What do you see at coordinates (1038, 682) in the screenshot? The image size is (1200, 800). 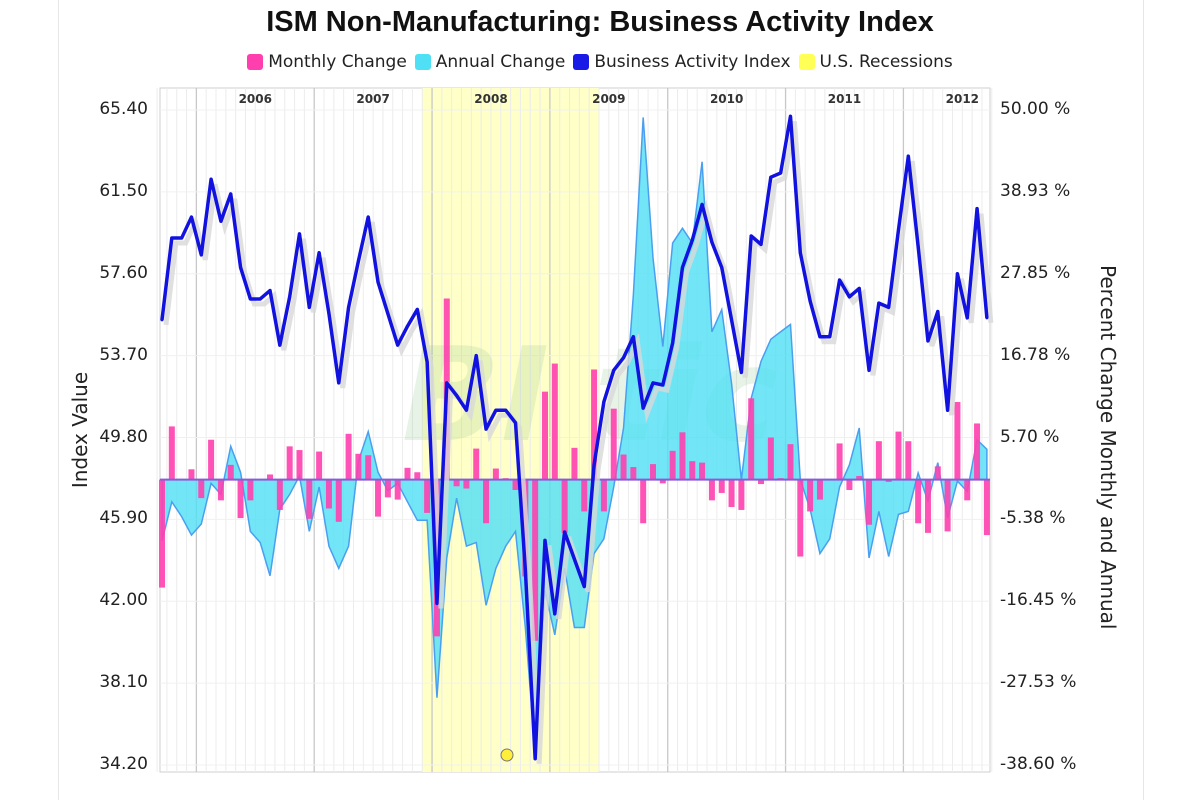 I see `y-tick-right: -27.53 %` at bounding box center [1038, 682].